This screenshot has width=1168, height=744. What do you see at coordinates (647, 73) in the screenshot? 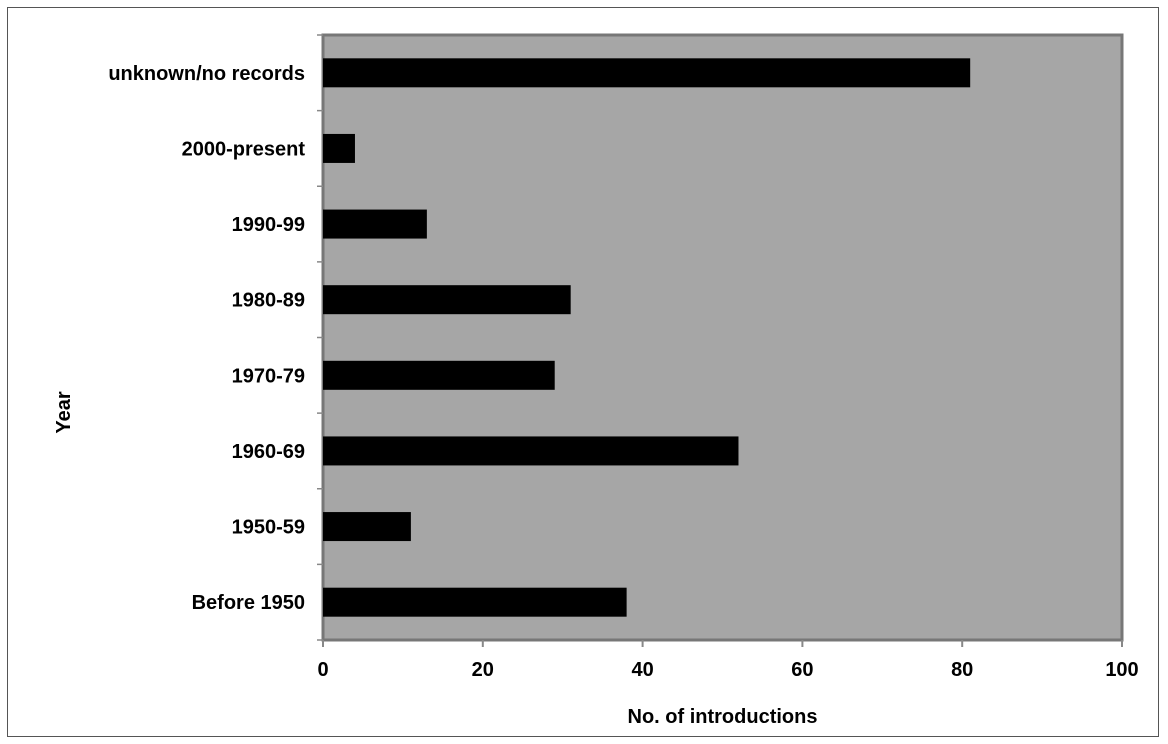
I see `bar-unknown-no-records` at bounding box center [647, 73].